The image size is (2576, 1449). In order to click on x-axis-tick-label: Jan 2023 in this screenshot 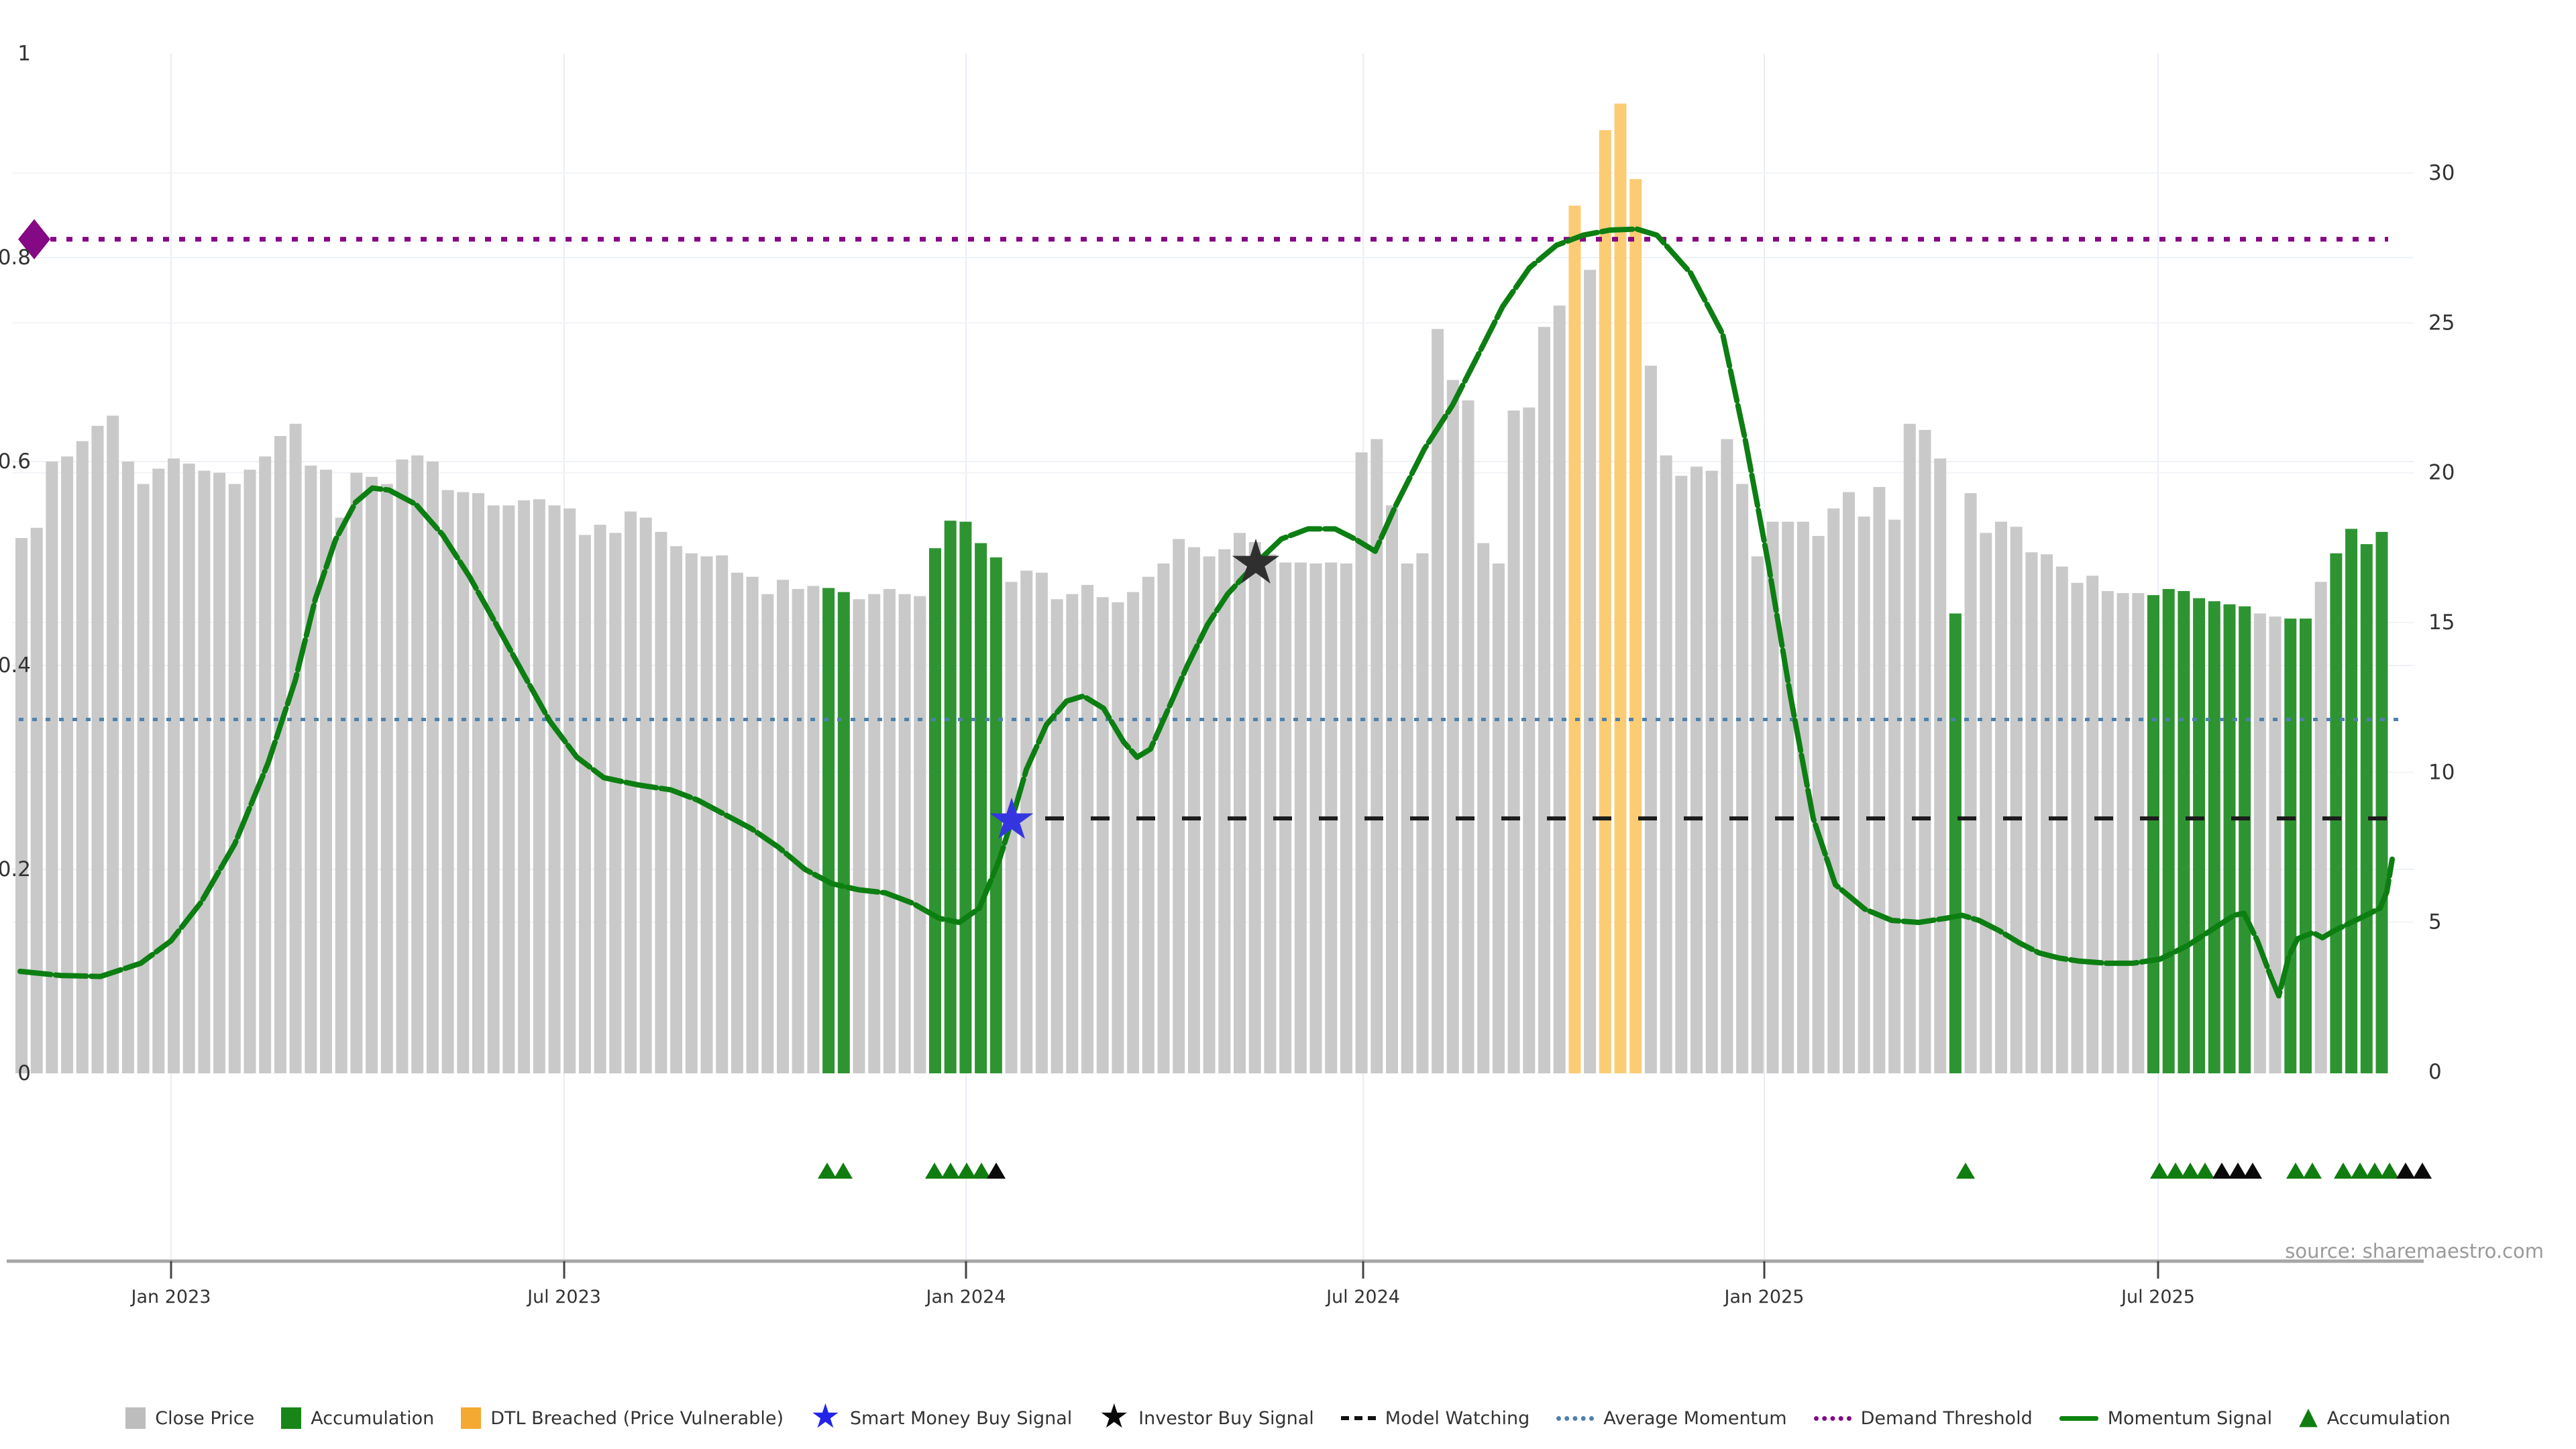, I will do `click(170, 1297)`.